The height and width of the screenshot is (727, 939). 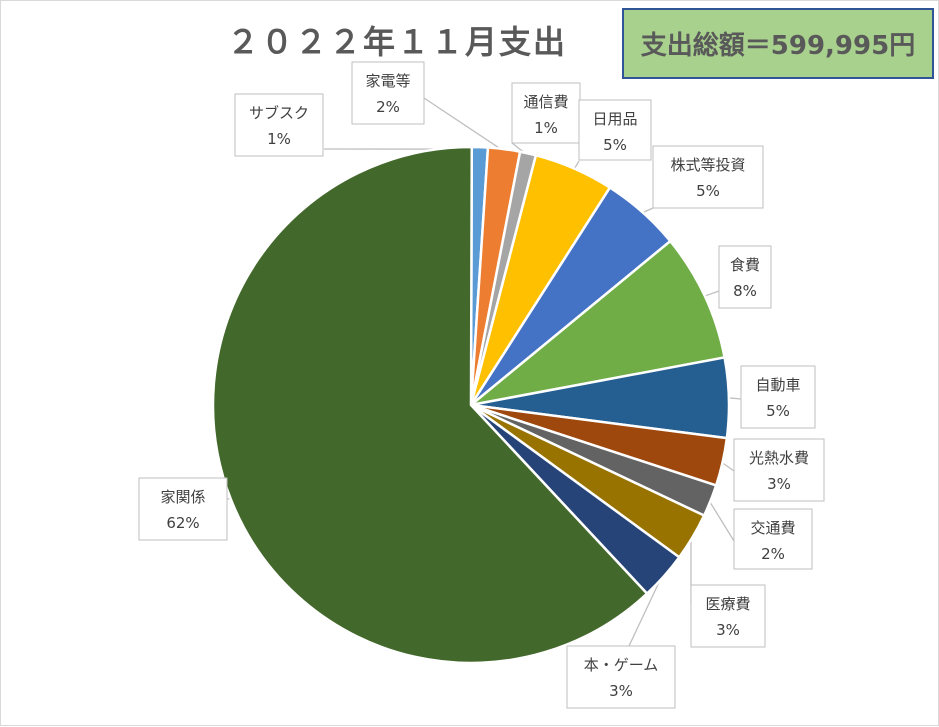 I want to click on data-label-category: 本・ゲーム, so click(x=621, y=665).